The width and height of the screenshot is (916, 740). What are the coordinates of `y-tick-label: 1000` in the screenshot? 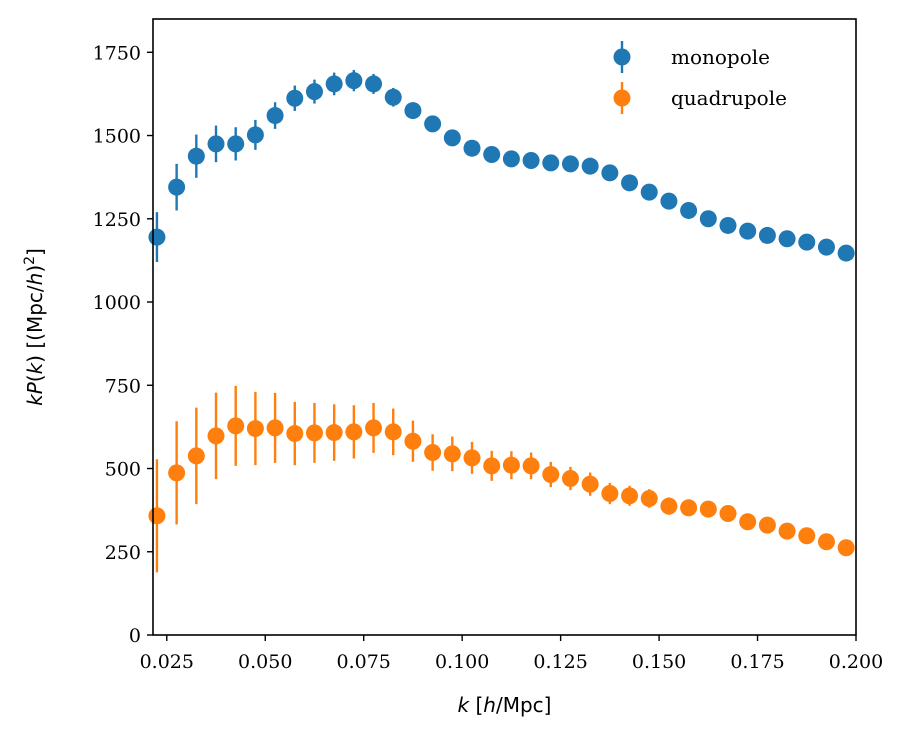 It's located at (117, 303).